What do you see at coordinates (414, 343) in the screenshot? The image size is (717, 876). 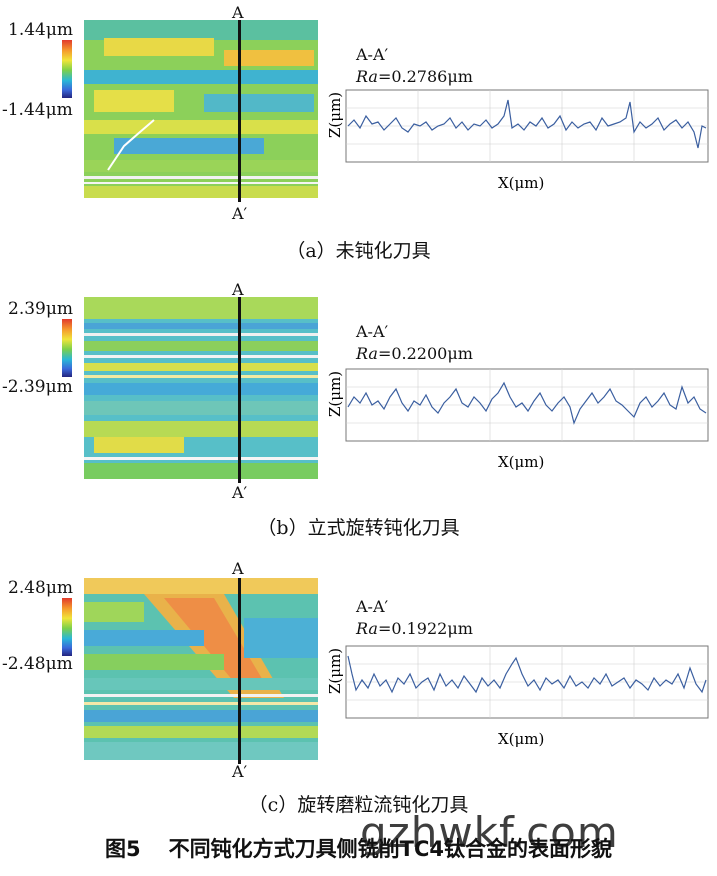 I see `profile-header: A-A′ Ra=0.2200μm` at bounding box center [414, 343].